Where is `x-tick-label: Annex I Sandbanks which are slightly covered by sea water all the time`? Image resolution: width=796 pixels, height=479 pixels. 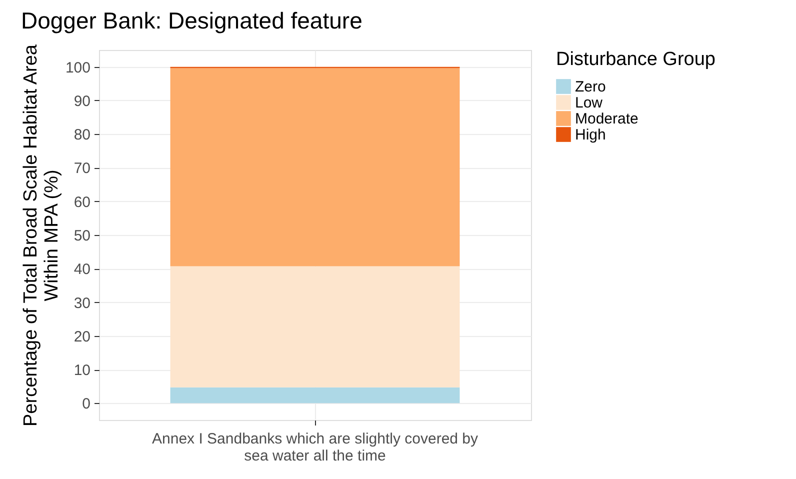 x-tick-label: Annex I Sandbanks which are slightly covered by sea water all the time is located at coordinates (315, 447).